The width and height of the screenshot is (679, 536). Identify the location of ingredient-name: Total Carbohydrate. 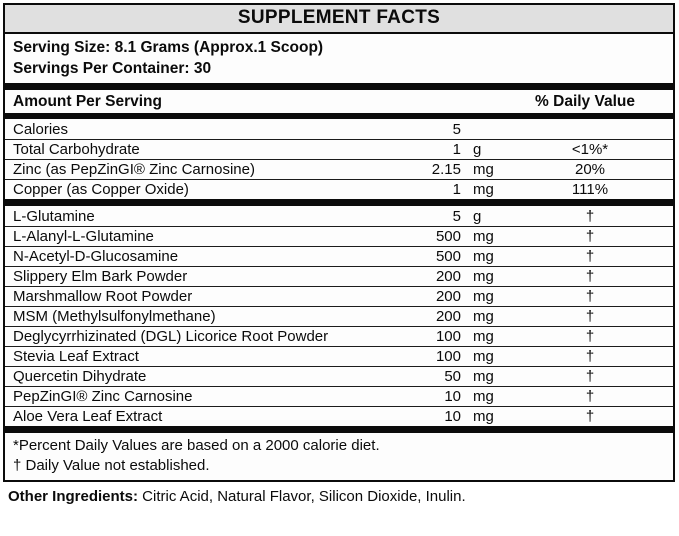
(76, 149).